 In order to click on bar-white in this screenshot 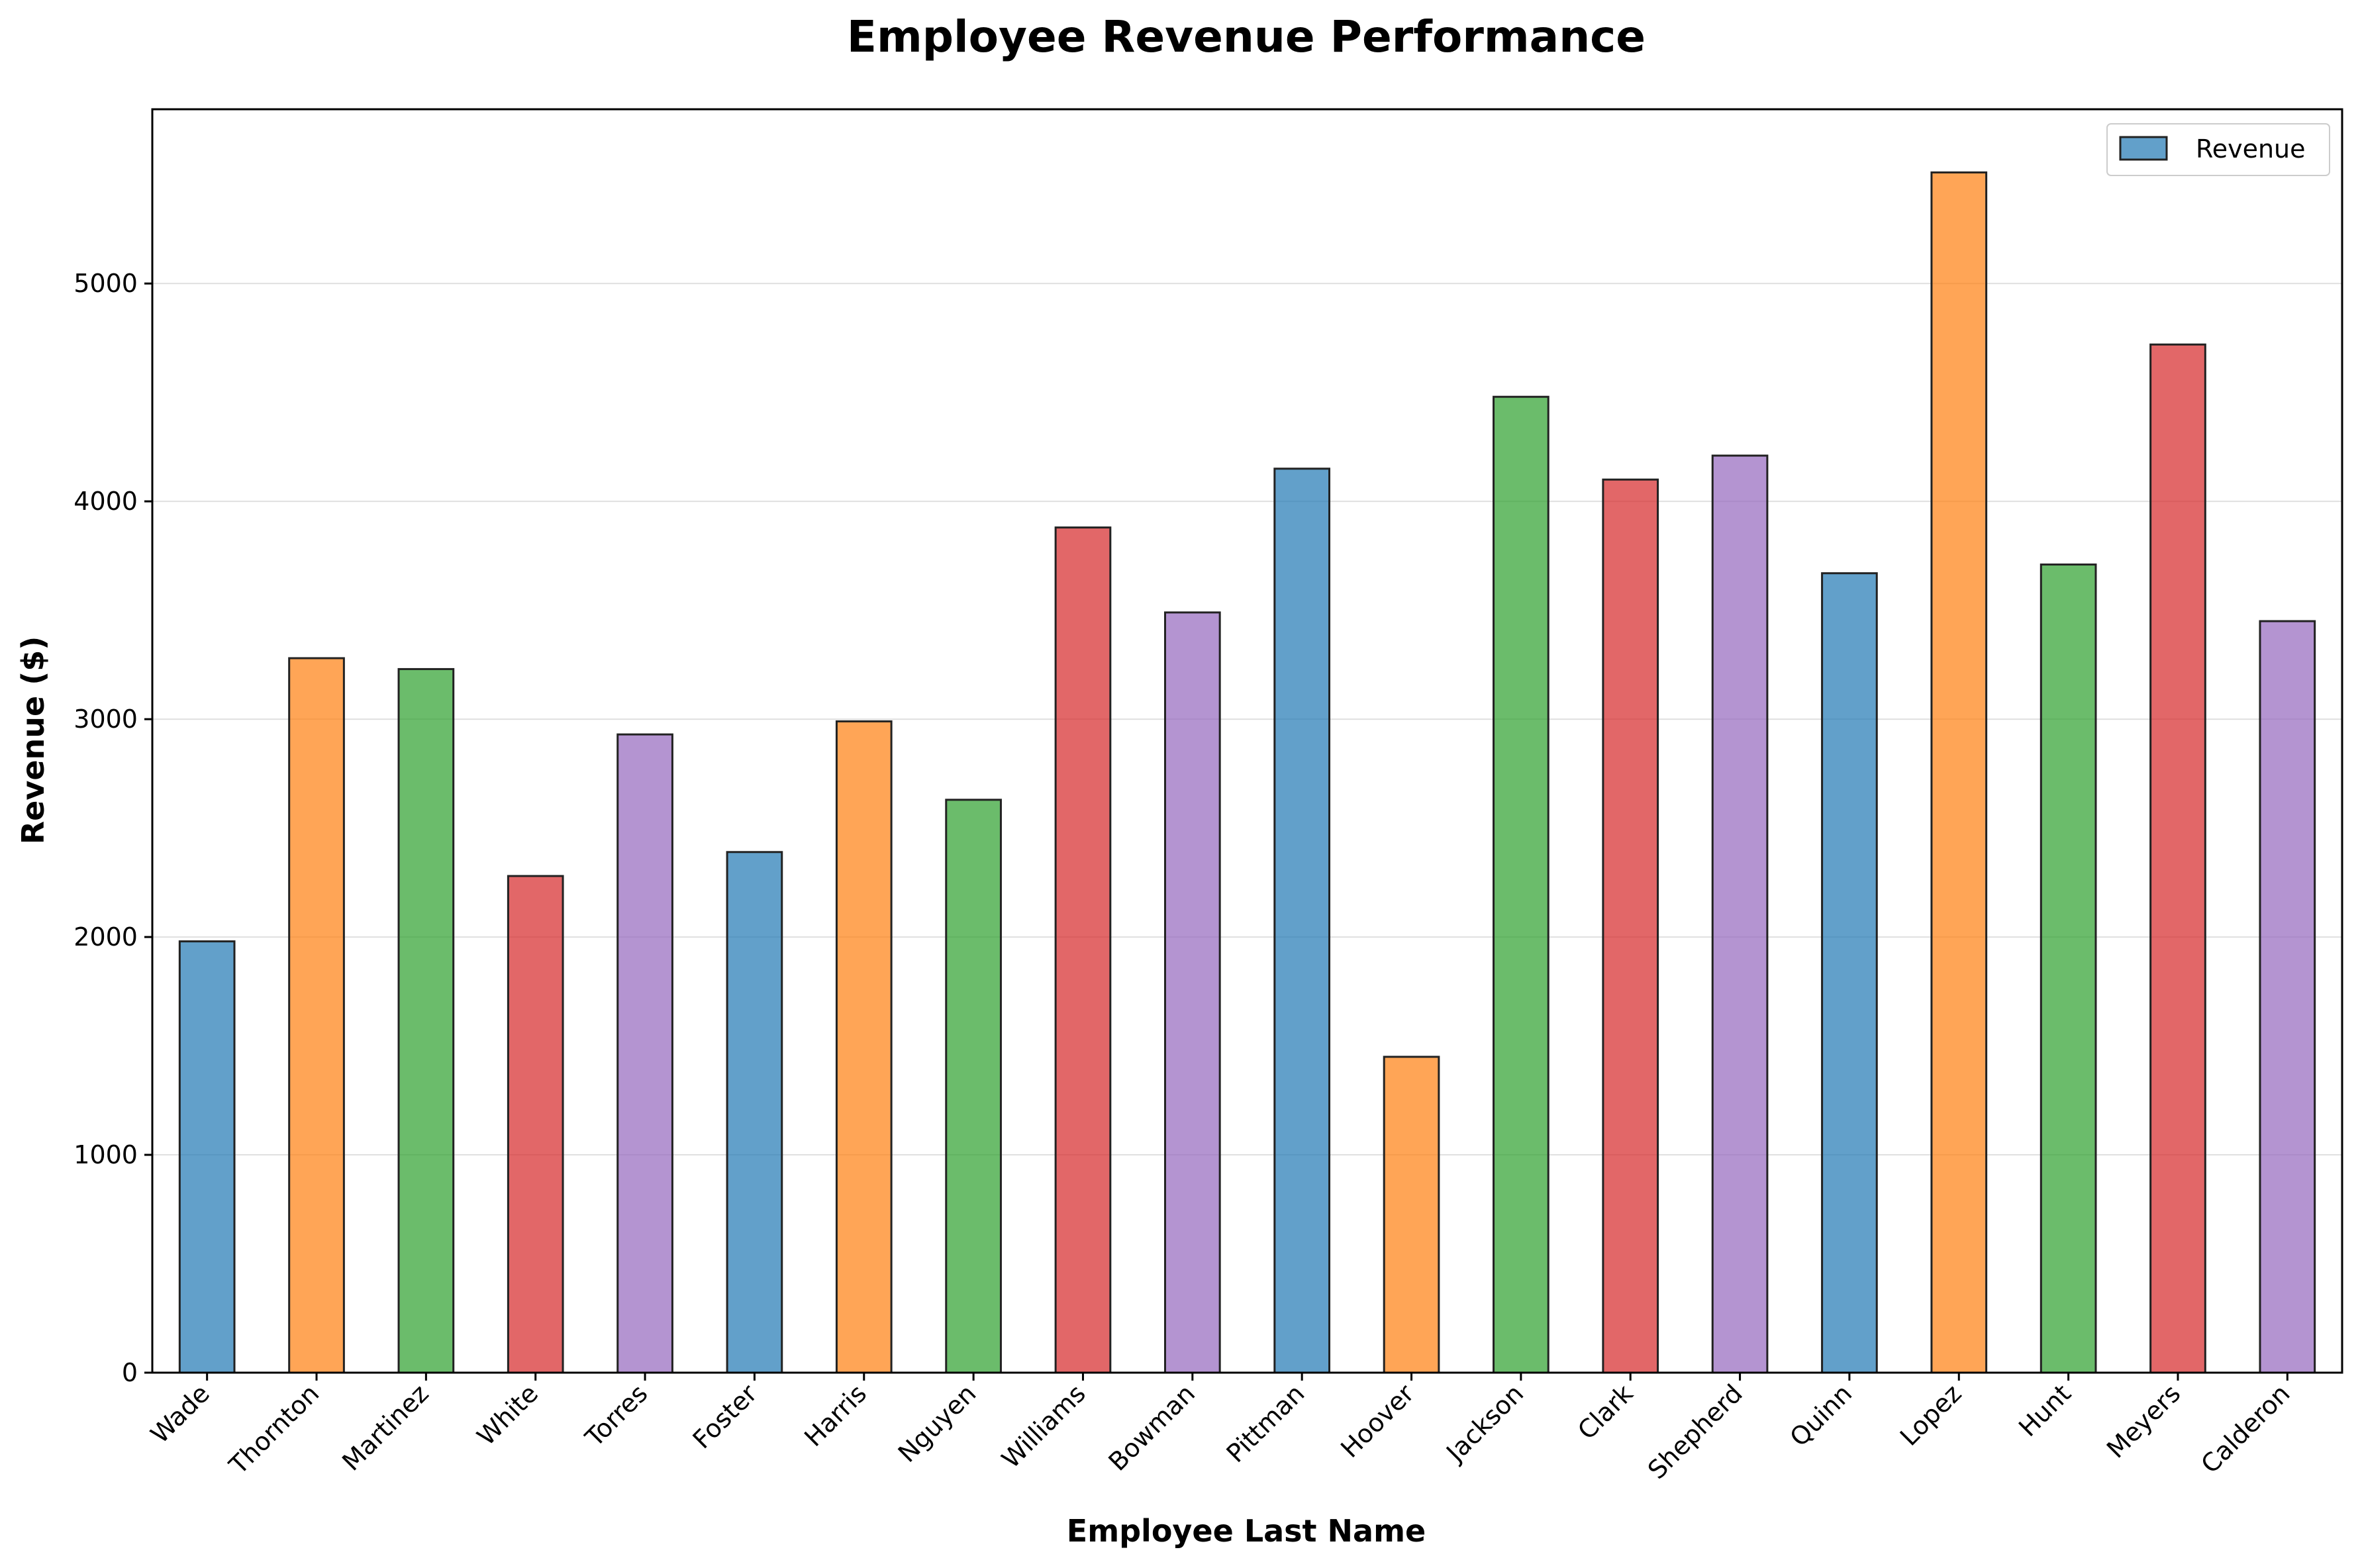, I will do `click(535, 1124)`.